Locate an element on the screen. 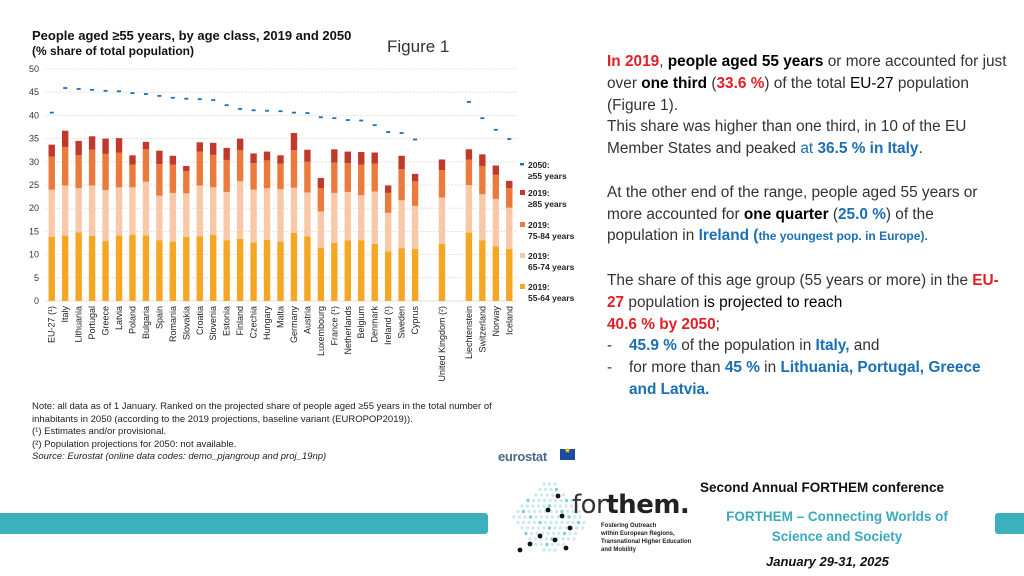 This screenshot has height=576, width=1024. y-tick-label: 10 is located at coordinates (34, 255).